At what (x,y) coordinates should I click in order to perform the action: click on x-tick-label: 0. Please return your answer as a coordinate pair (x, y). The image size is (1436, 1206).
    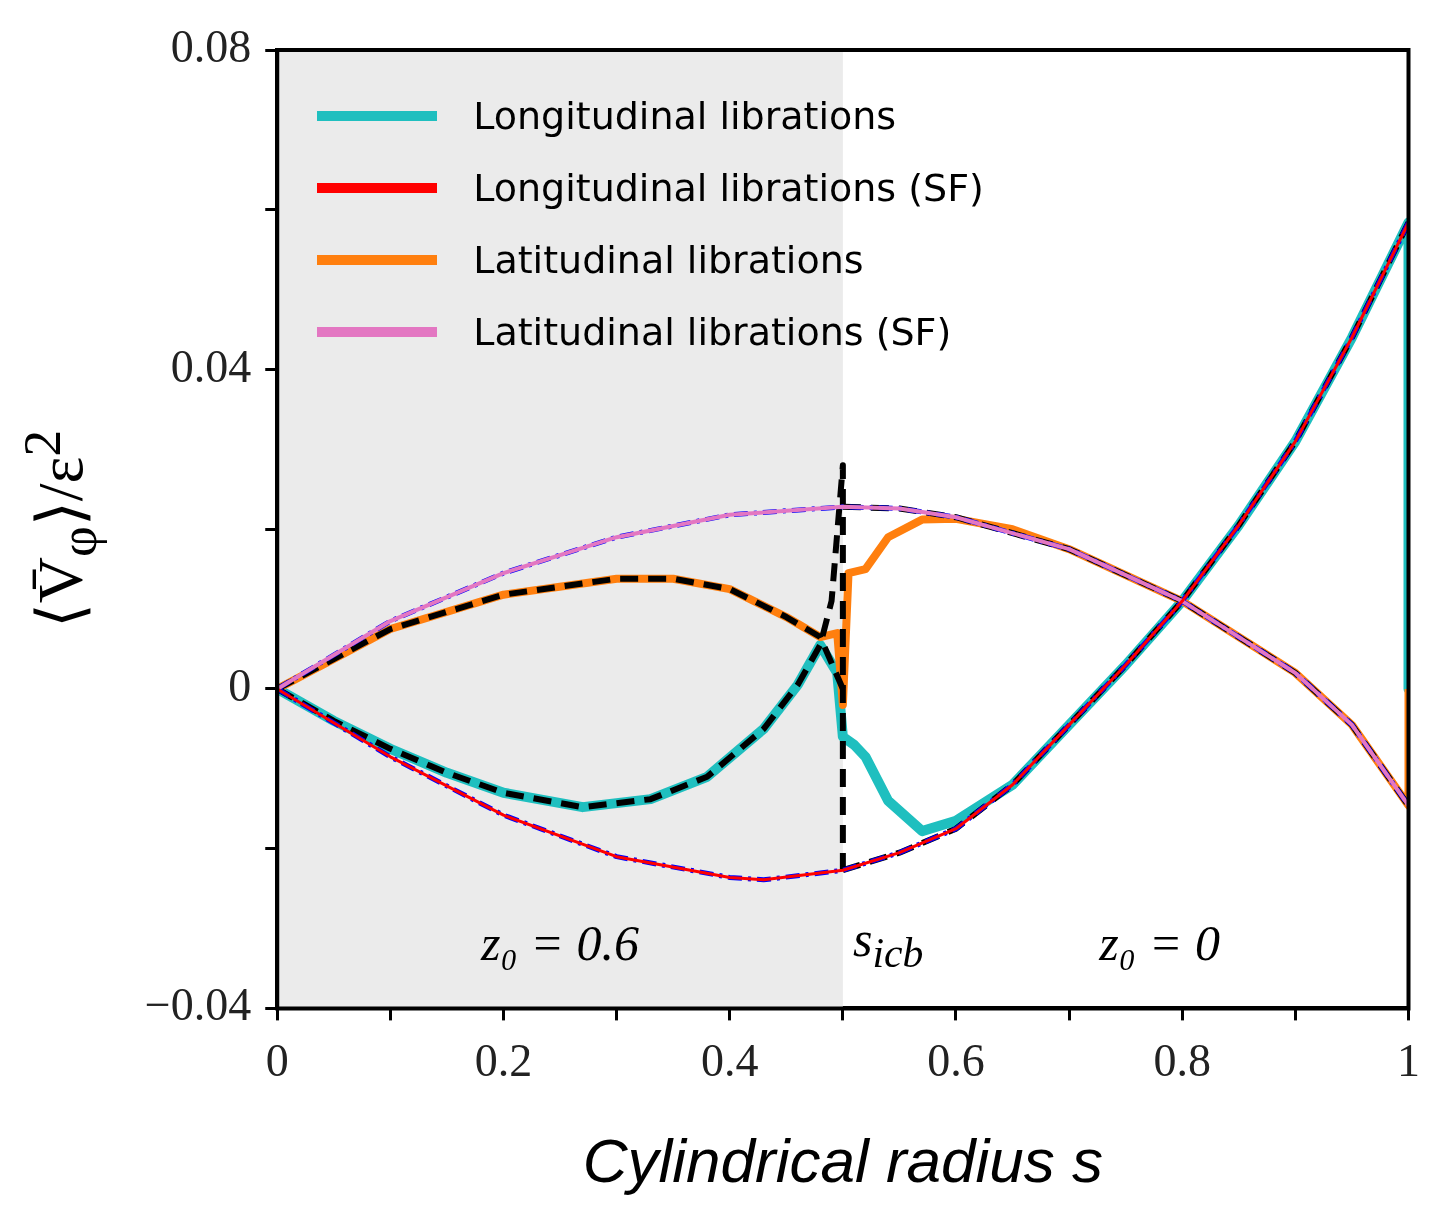
    Looking at the image, I should click on (277, 1061).